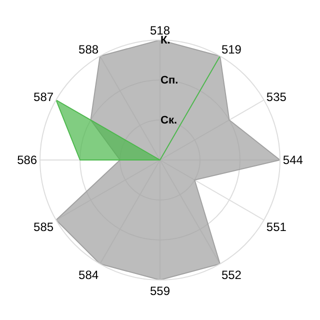 The image size is (320, 320). What do you see at coordinates (231, 49) in the screenshot?
I see `spoke-label: 519` at bounding box center [231, 49].